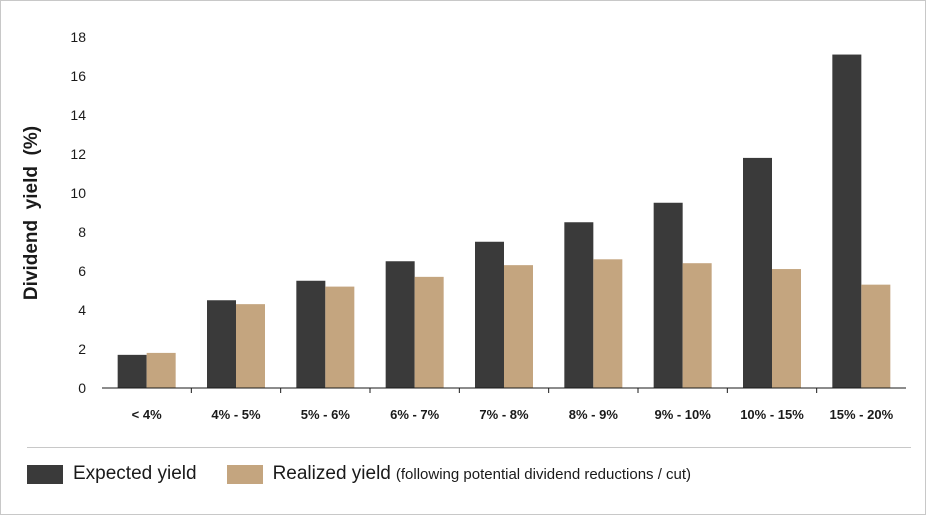 The image size is (926, 515). Describe the element at coordinates (469, 447) in the screenshot. I see `legend-divider` at that location.